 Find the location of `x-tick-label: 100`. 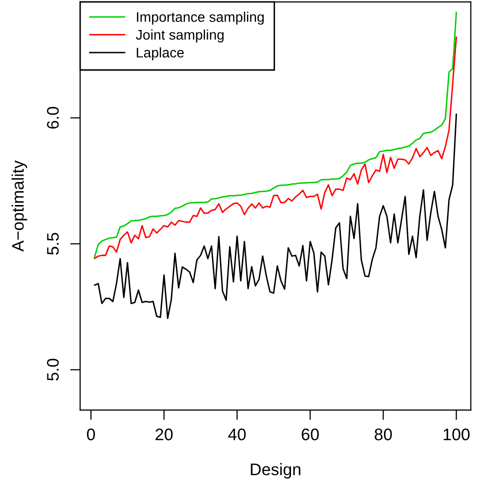

x-tick-label: 100 is located at coordinates (457, 434).